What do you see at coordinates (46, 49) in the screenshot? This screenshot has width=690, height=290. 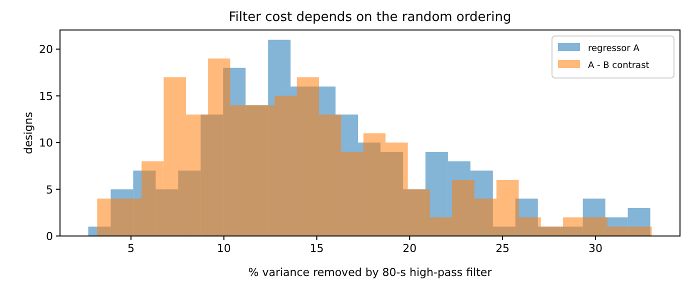 I see `y-tick-label: 20` at bounding box center [46, 49].